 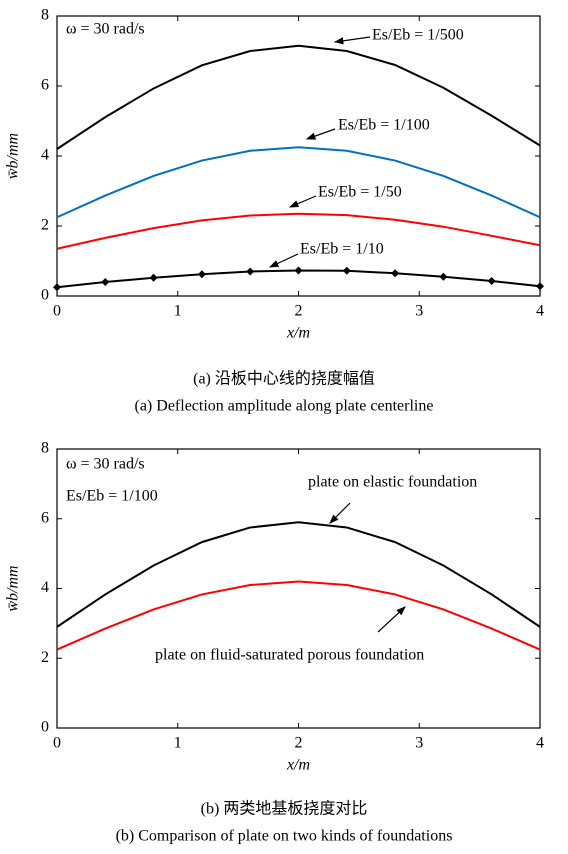 I want to click on series-label: Es/Eb = 1/100, so click(x=384, y=125).